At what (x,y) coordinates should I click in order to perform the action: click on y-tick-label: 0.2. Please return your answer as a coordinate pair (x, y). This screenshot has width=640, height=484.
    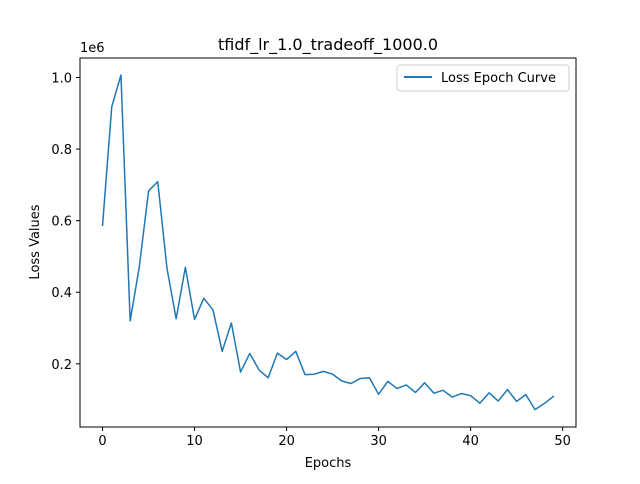
    Looking at the image, I should click on (61, 365).